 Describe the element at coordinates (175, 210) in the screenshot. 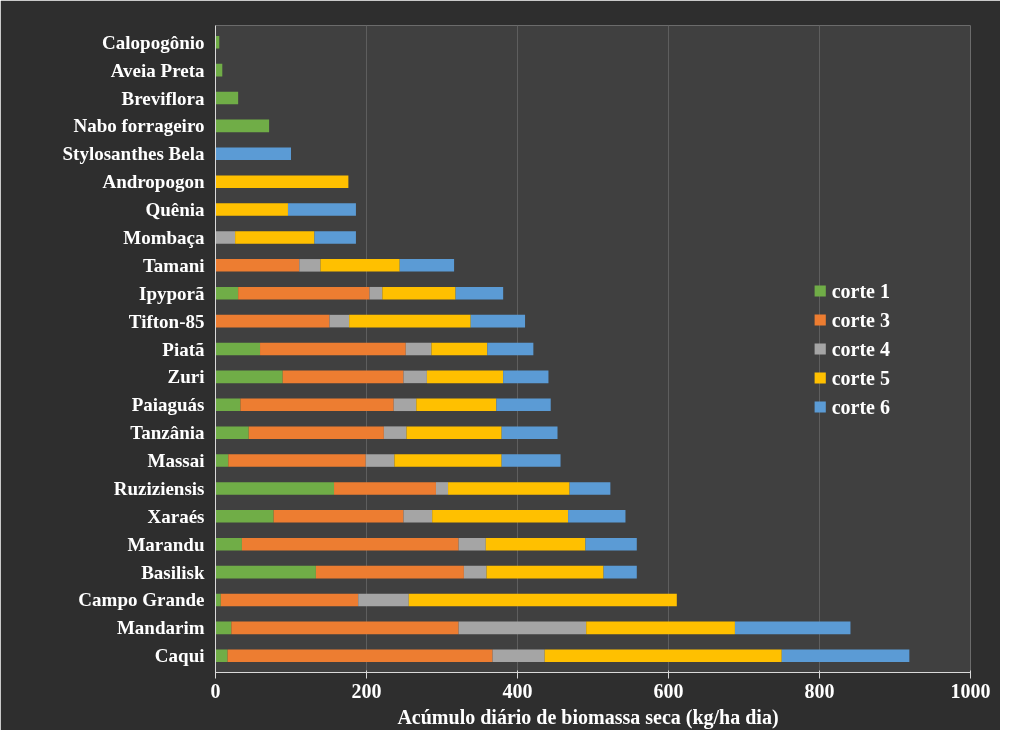

I see `y-tick-label: Quênia` at that location.